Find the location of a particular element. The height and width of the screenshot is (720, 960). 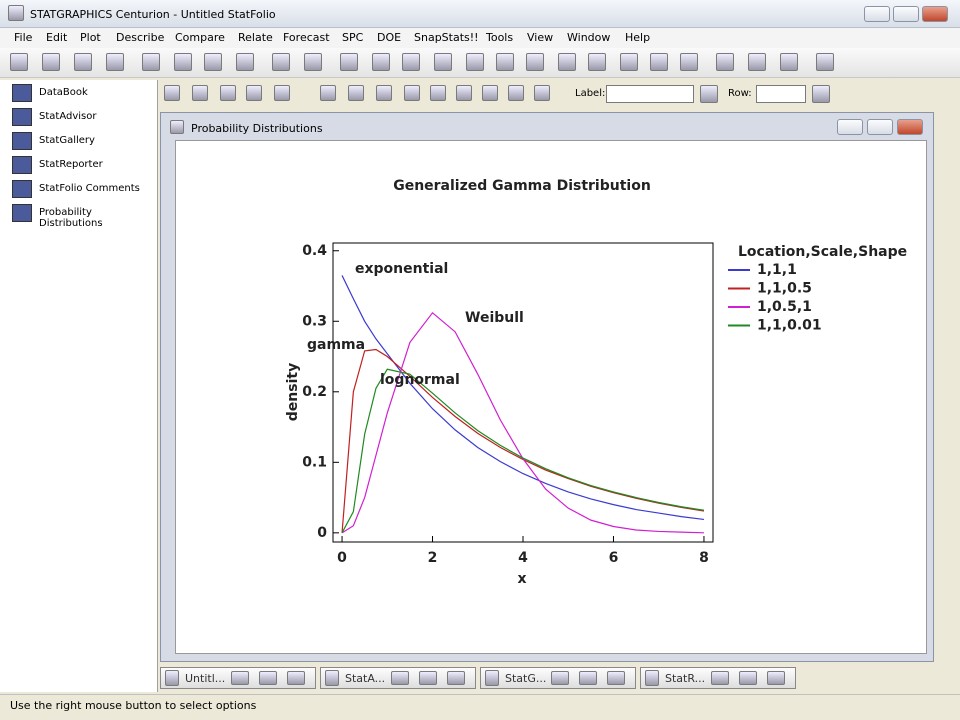

menu-item: Compare is located at coordinates (200, 37).